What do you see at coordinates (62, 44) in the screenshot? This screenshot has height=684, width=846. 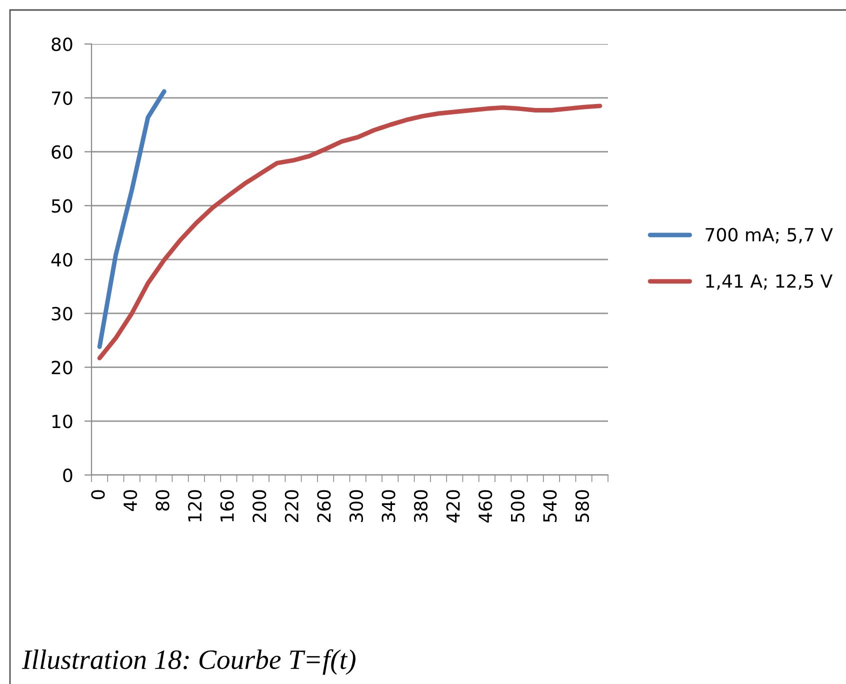 I see `y-tick-label: 80` at bounding box center [62, 44].